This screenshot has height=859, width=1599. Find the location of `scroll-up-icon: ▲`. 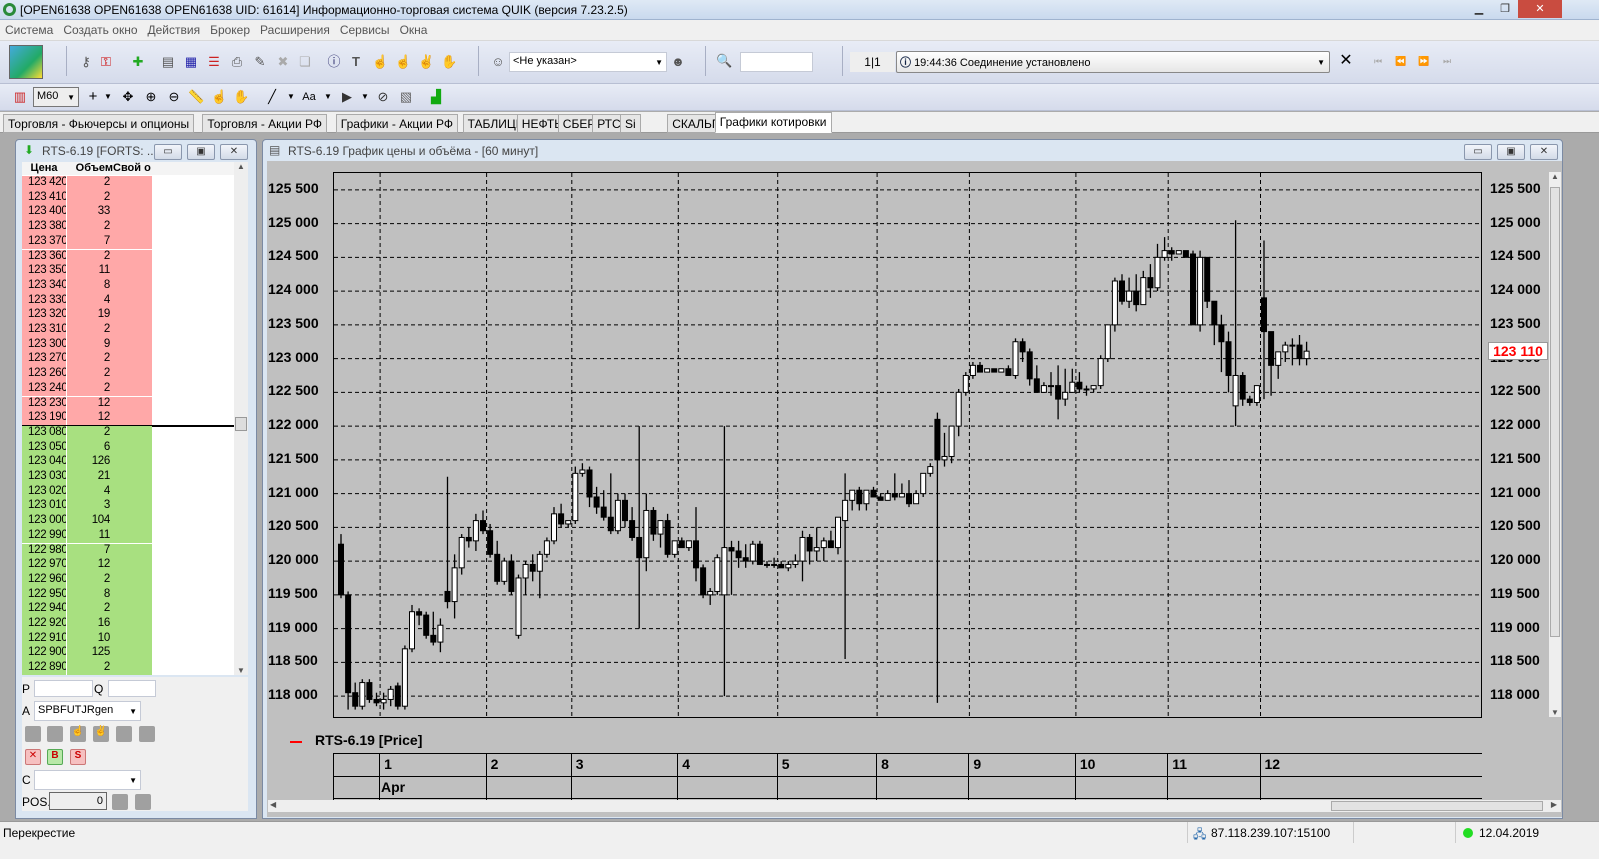

scroll-up-icon: ▲ is located at coordinates (241, 166).